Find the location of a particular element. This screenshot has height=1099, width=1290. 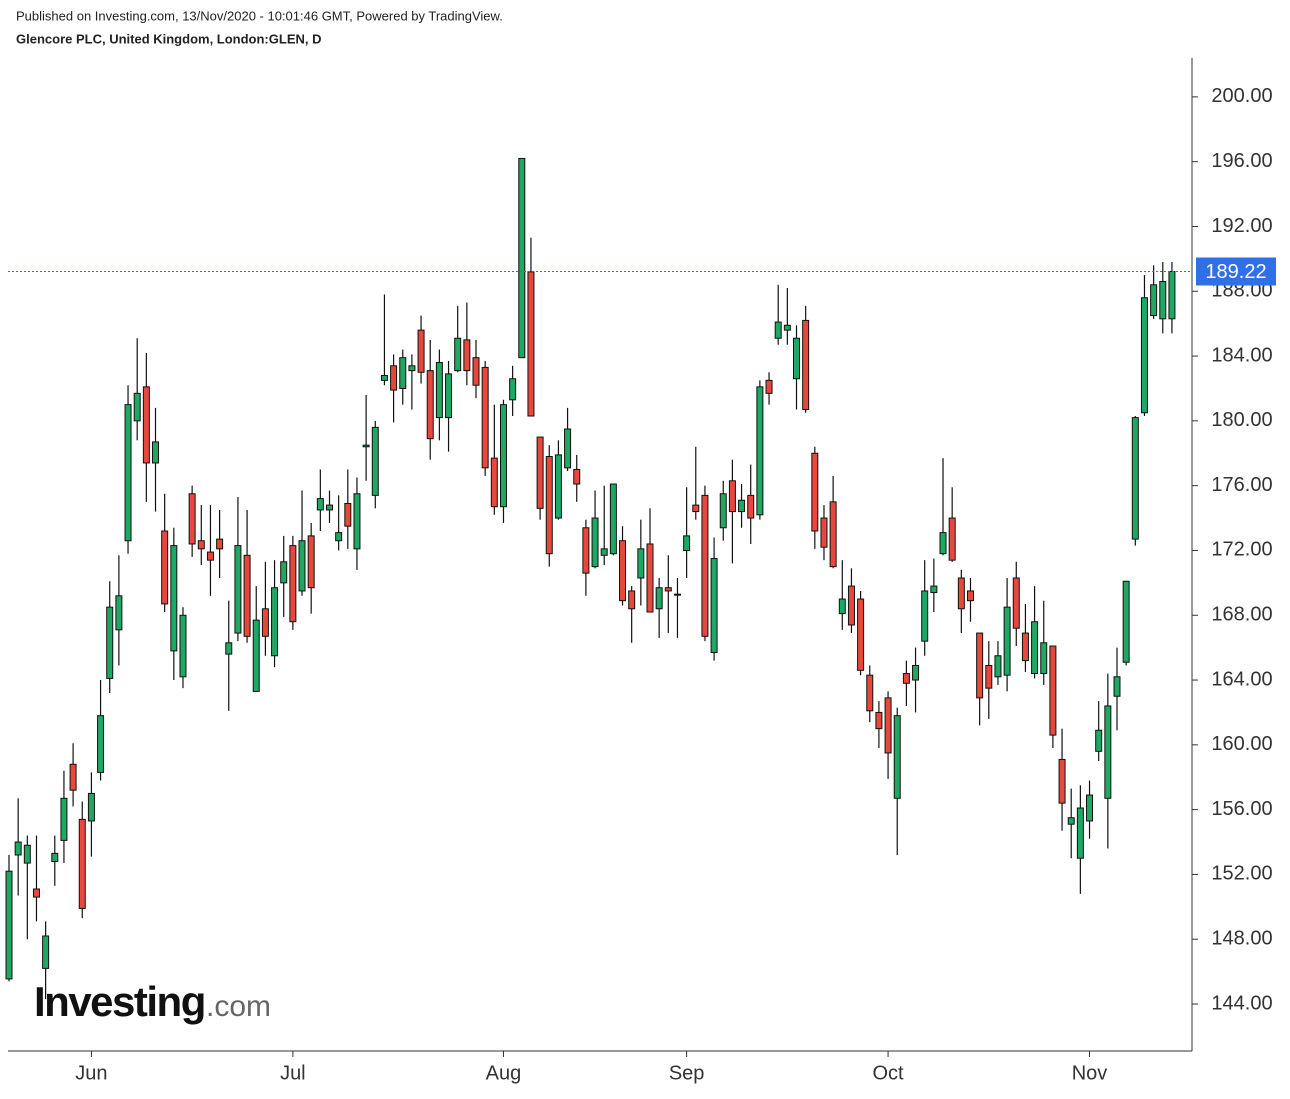

x-tick-label: Sep is located at coordinates (687, 1073).